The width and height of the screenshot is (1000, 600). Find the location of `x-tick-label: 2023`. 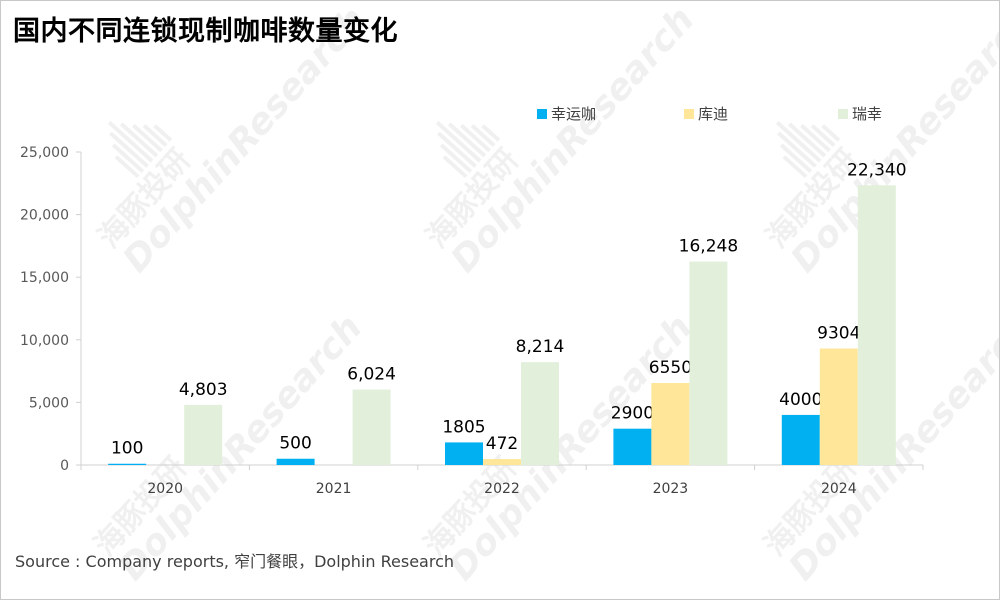

x-tick-label: 2023 is located at coordinates (671, 489).